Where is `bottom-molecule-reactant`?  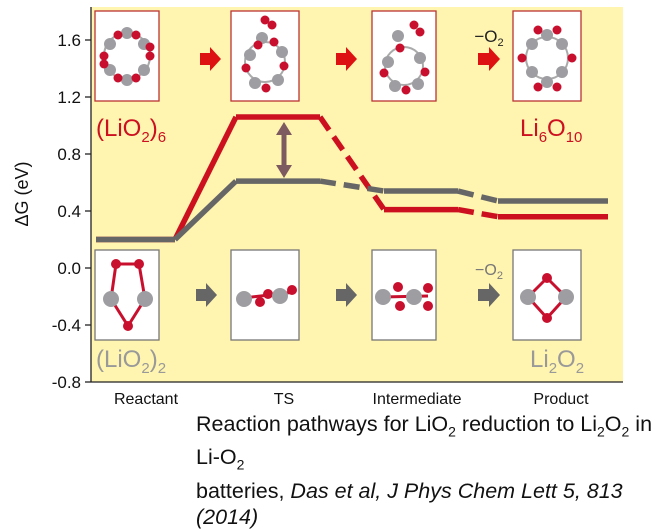
bottom-molecule-reactant is located at coordinates (128, 295).